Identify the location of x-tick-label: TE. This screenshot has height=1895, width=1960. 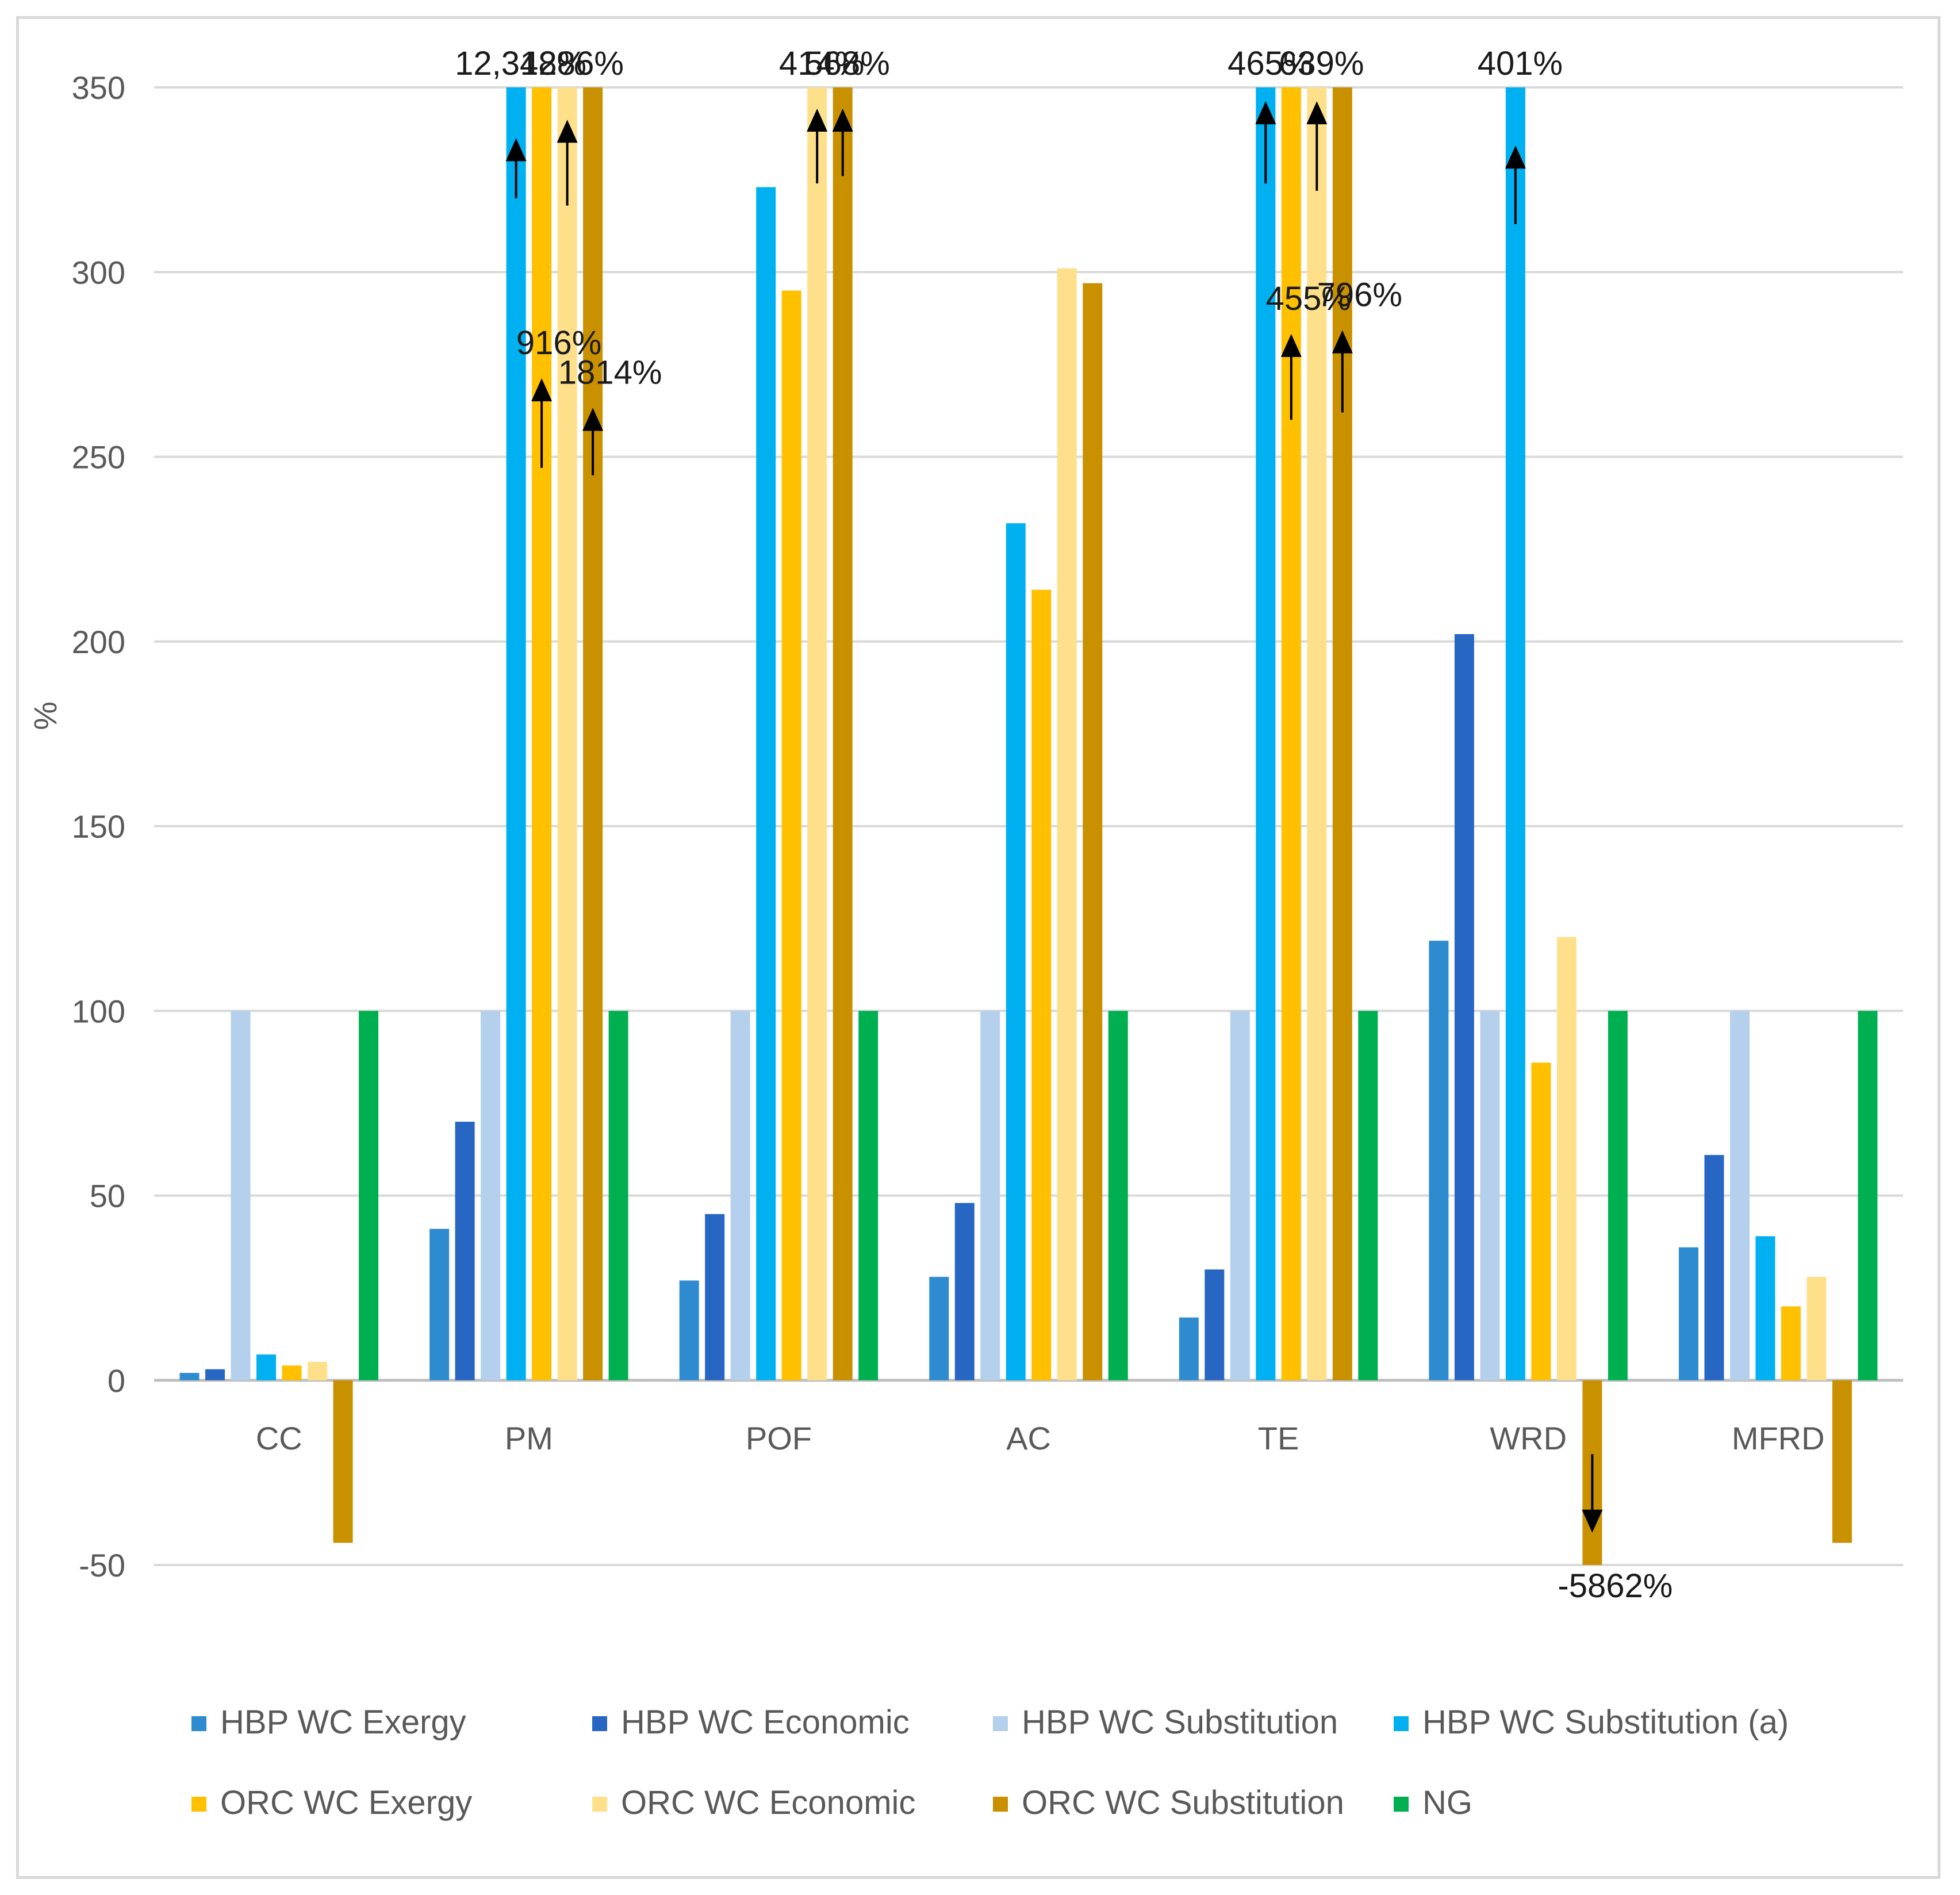
(1278, 1438).